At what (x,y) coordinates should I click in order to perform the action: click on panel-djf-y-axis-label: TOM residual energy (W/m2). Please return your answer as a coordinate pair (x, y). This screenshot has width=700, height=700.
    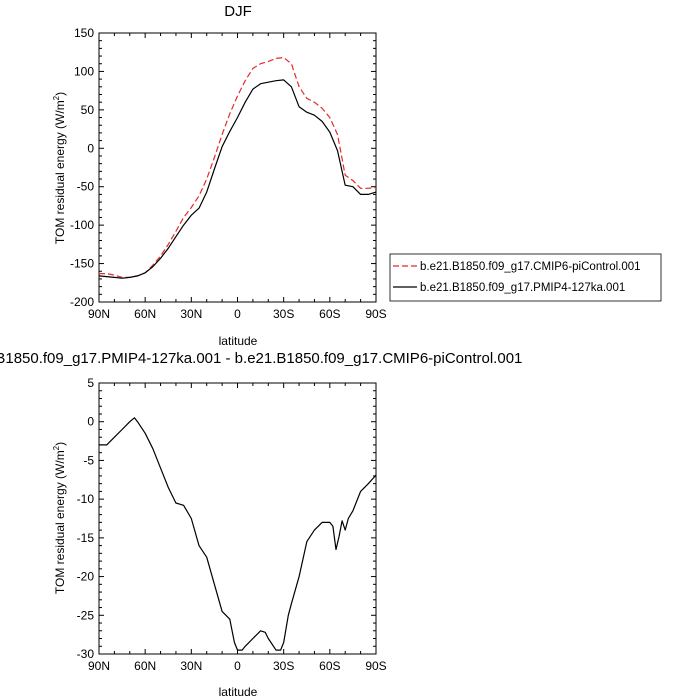
    Looking at the image, I should click on (59, 168).